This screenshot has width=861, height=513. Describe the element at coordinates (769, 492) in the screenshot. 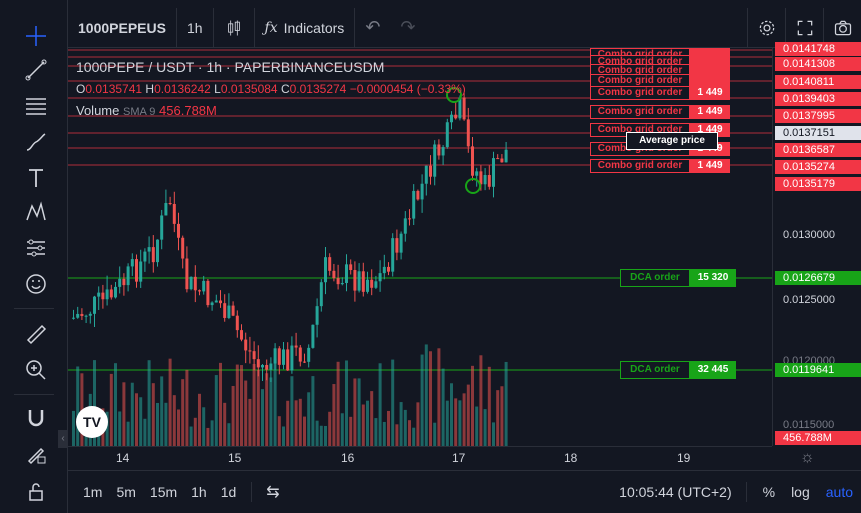

I see `percent-scale-button: %` at that location.